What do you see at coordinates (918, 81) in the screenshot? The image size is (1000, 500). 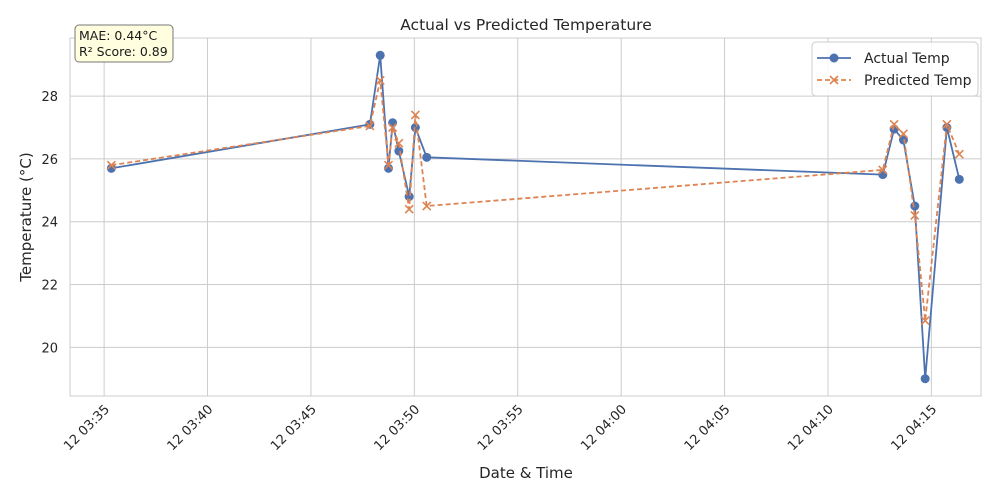 I see `legend-predicted-label: Predicted Temp` at bounding box center [918, 81].